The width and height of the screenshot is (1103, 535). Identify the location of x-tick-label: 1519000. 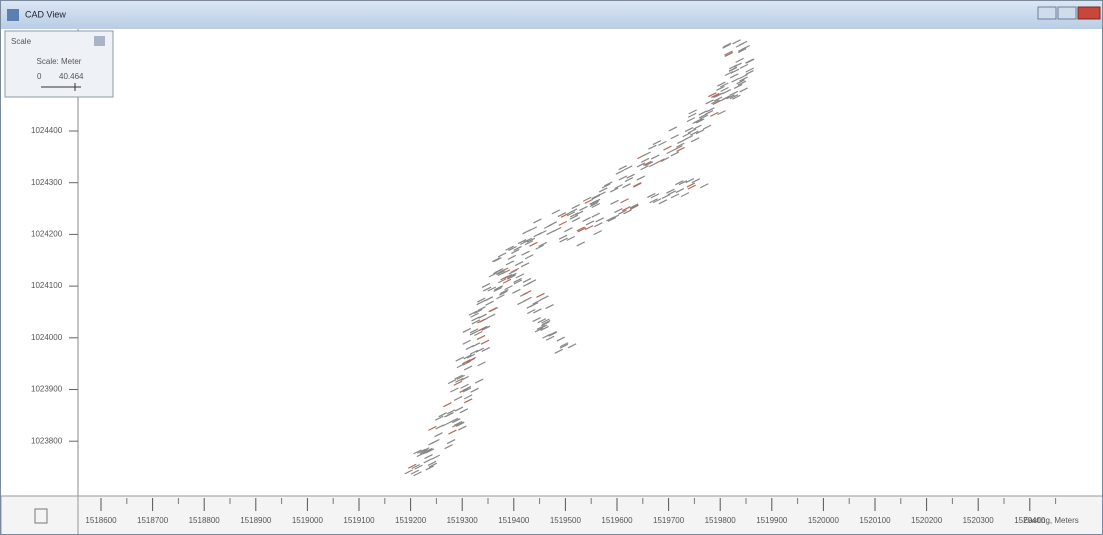
(308, 520).